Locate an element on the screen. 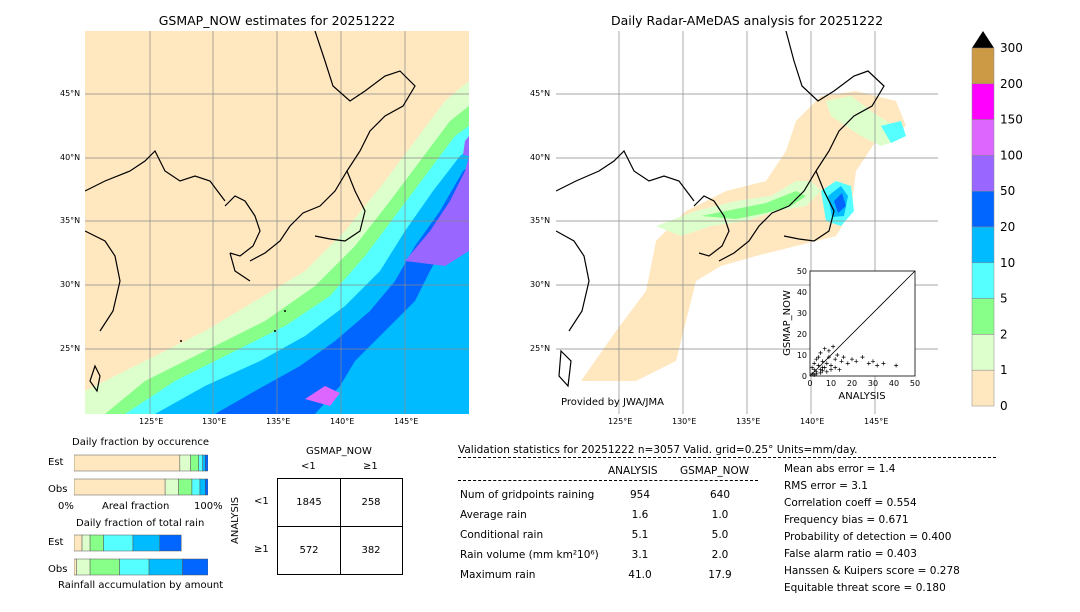 The height and width of the screenshot is (612, 1080). contingency-row-lt1: <1 is located at coordinates (261, 501).